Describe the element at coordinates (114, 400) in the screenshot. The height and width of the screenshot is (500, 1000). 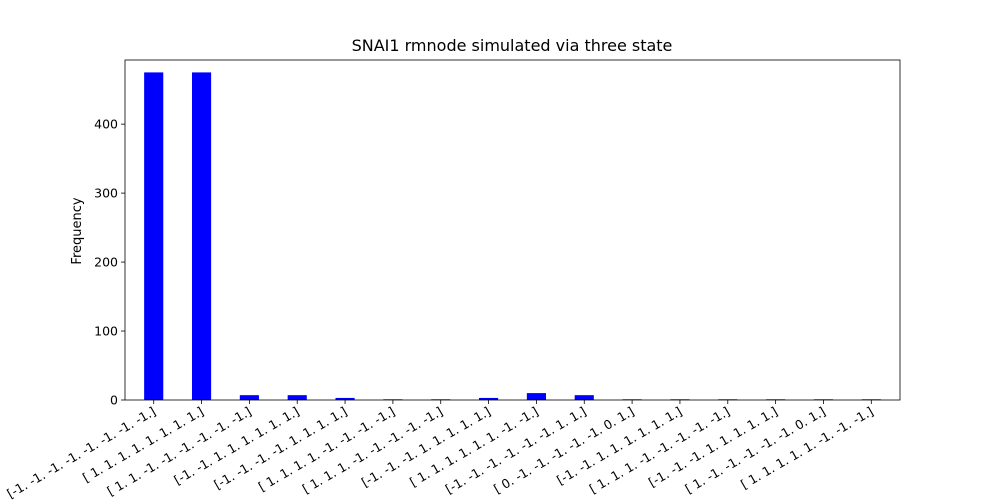
I see `y-tick-label: 0` at that location.